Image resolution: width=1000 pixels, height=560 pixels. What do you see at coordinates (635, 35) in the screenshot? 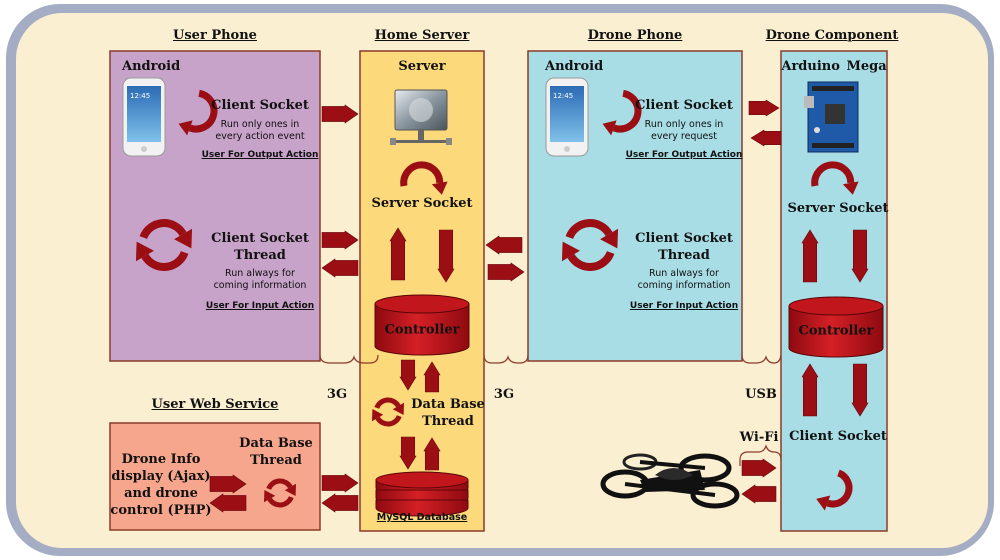
I see `section-header-drone-phone: Drone Phone` at bounding box center [635, 35].